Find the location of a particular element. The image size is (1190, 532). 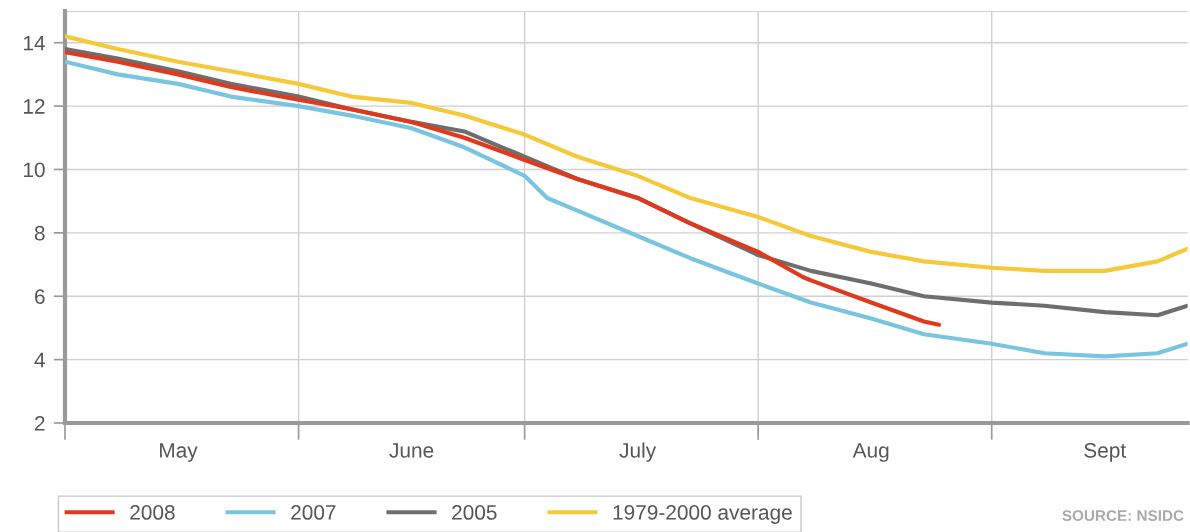

legend-label: 1979-2000 average is located at coordinates (702, 514).